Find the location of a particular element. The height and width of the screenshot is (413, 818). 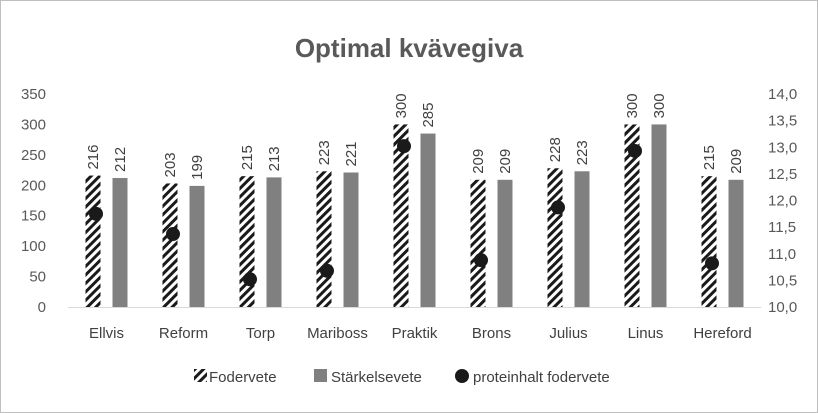

data-label-starkelsevete-ellvis: 212 is located at coordinates (120, 159).